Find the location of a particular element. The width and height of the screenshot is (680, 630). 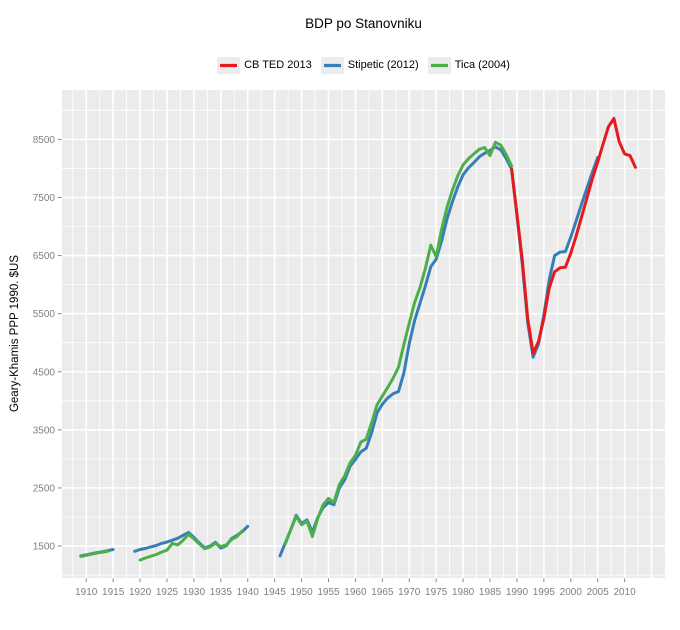

x-tick-label: 2005 is located at coordinates (598, 592).